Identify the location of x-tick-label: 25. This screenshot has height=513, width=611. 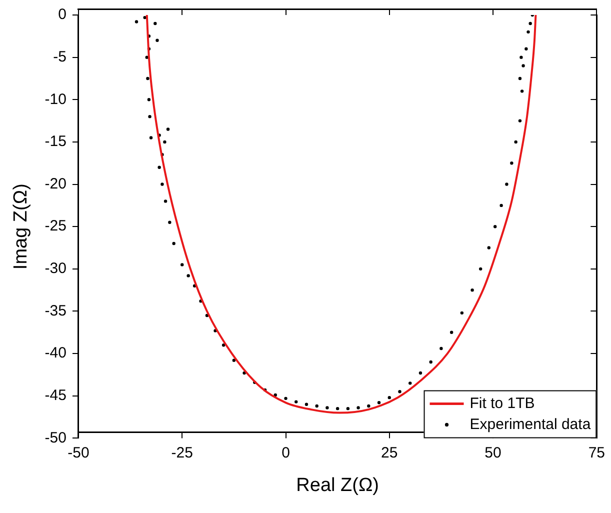
(389, 453).